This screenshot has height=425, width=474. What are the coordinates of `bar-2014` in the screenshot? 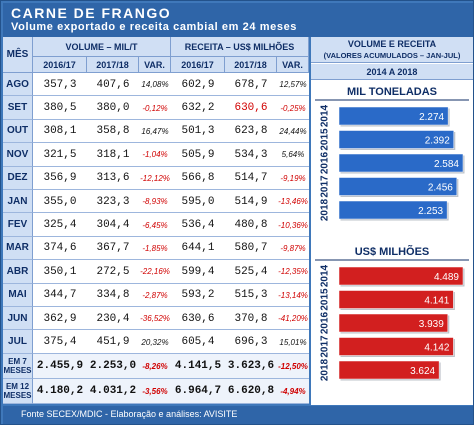 It's located at (401, 276).